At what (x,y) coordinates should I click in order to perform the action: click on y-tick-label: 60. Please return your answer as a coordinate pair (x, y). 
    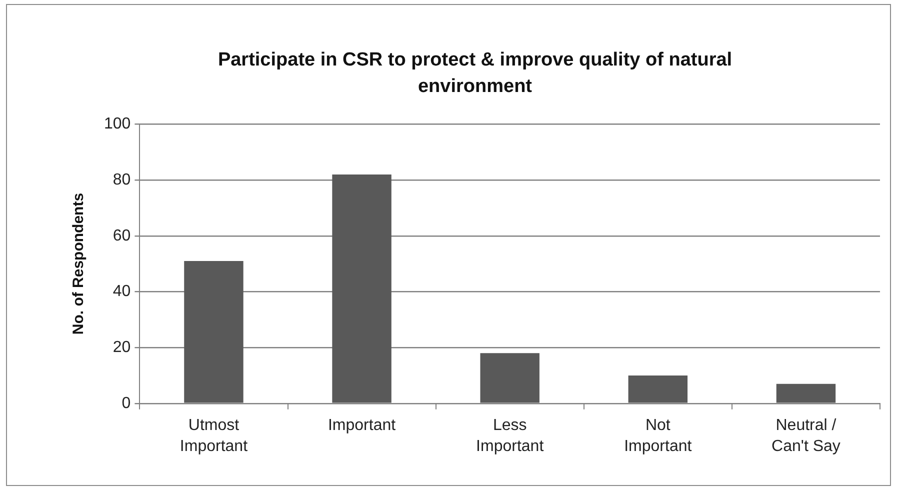
    Looking at the image, I should click on (121, 235).